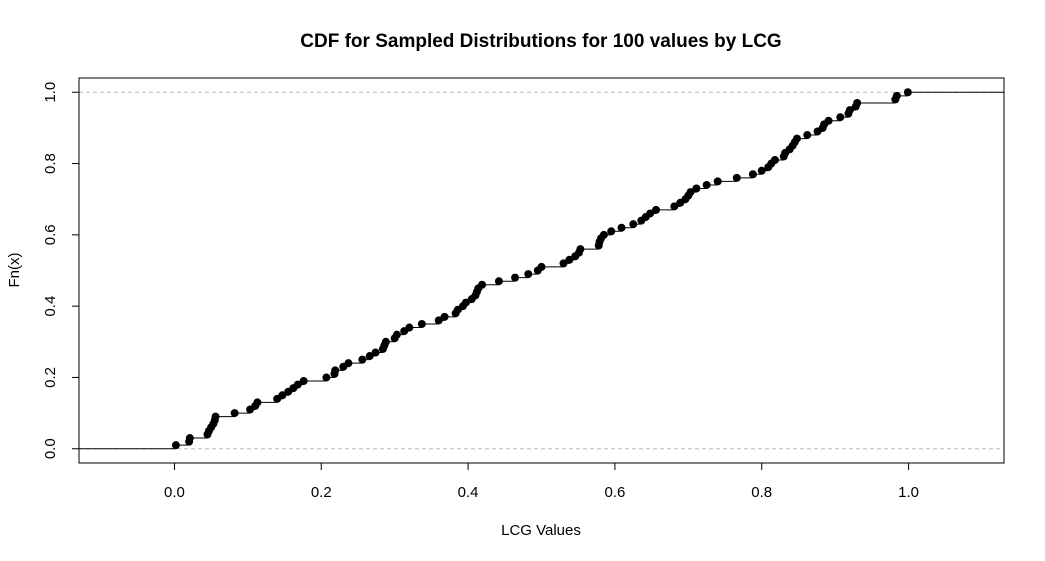 The width and height of the screenshot is (1045, 561). Describe the element at coordinates (908, 492) in the screenshot. I see `x-tick-label: 1.0` at that location.